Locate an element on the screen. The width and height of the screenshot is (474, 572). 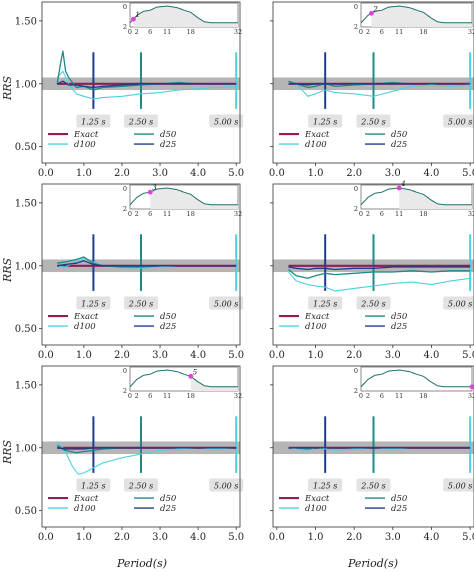
x-tick-label: 0.0 is located at coordinates (46, 537).